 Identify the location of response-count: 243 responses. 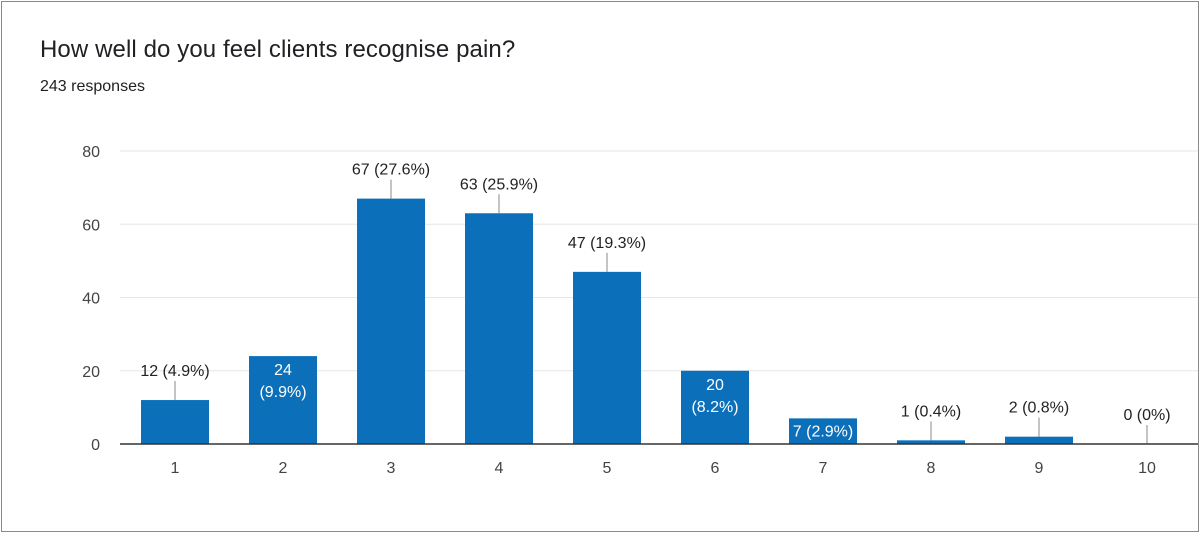
(92, 86).